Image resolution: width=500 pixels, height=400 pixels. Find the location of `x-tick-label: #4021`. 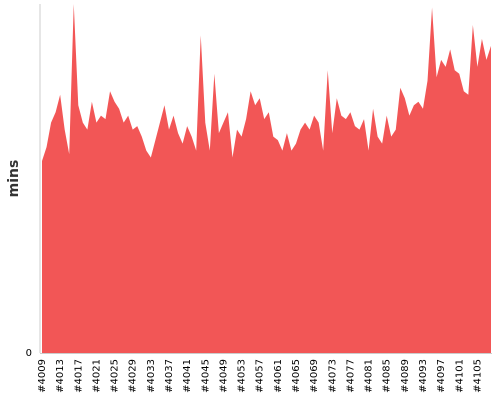

x-tick-label: #4021 is located at coordinates (96, 376).